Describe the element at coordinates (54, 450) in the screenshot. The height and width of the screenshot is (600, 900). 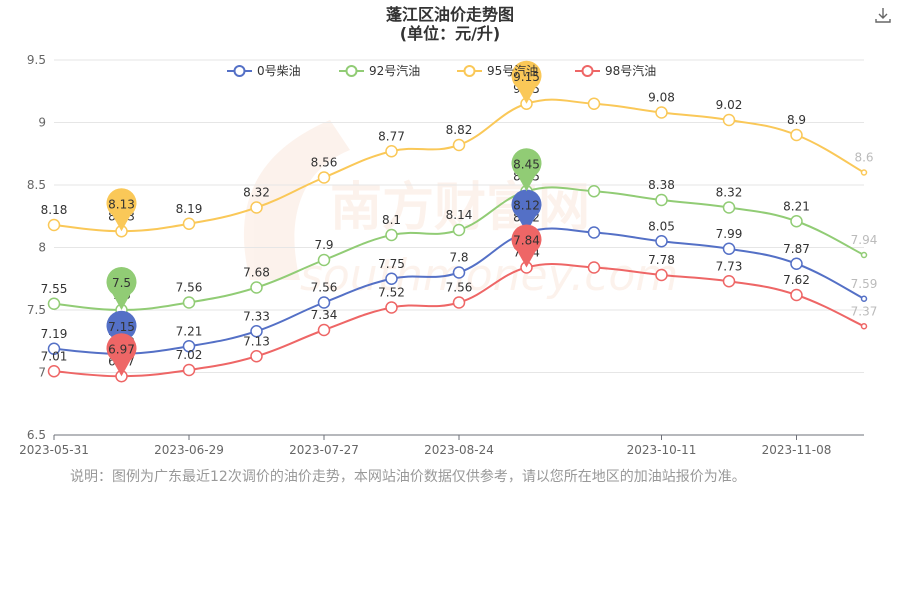
I see `x-tick-label: 2023-05-31` at that location.